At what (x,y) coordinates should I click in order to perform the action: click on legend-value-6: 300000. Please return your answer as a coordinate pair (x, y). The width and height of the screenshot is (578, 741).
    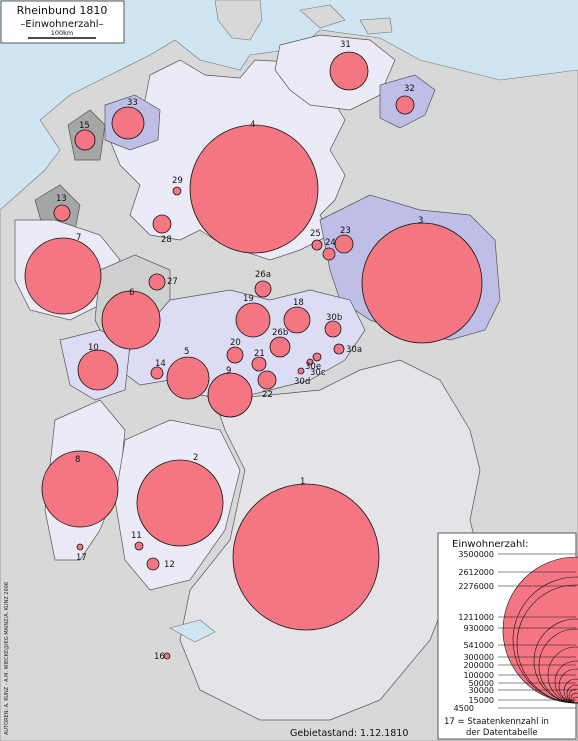
    Looking at the image, I should click on (478, 657).